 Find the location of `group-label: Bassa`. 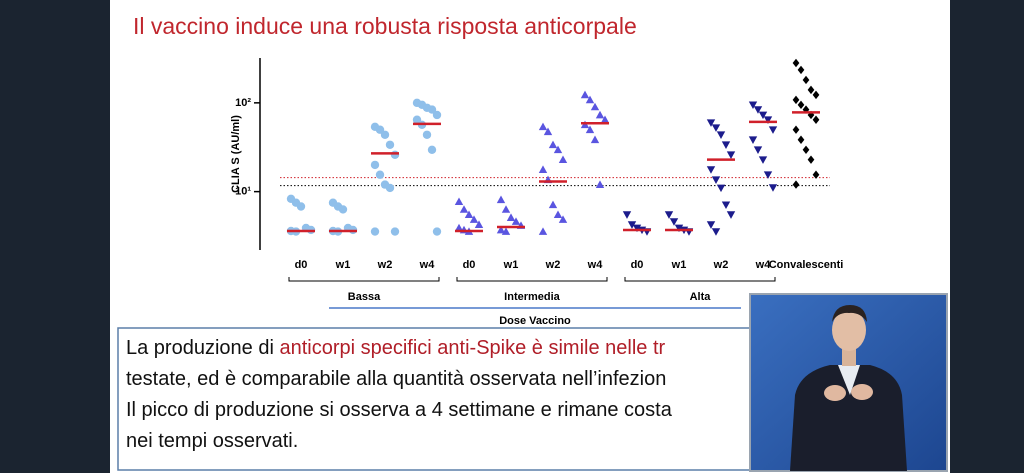

group-label: Bassa is located at coordinates (364, 297).